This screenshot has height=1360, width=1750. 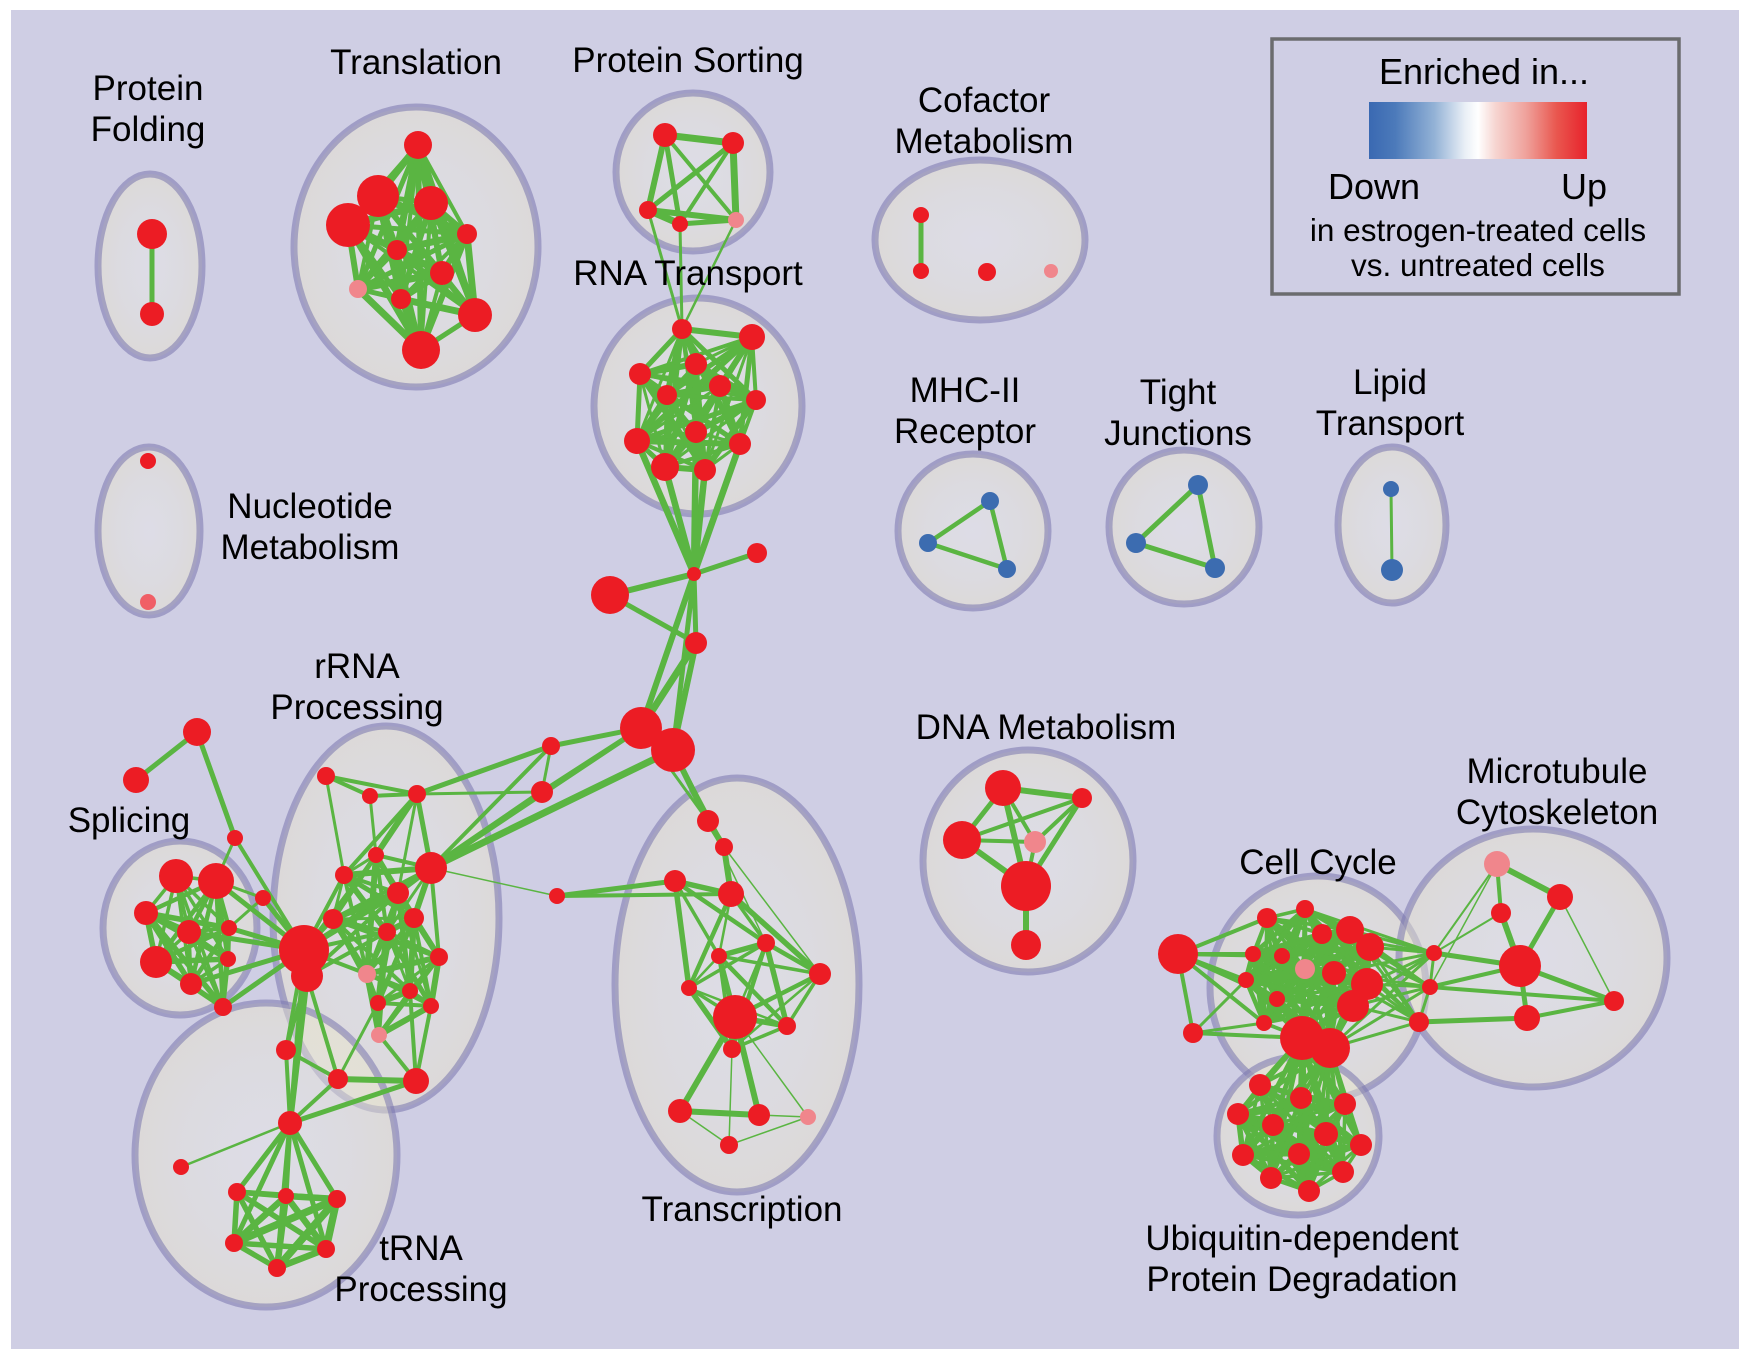 What do you see at coordinates (1584, 186) in the screenshot?
I see `svg-text: Up` at bounding box center [1584, 186].